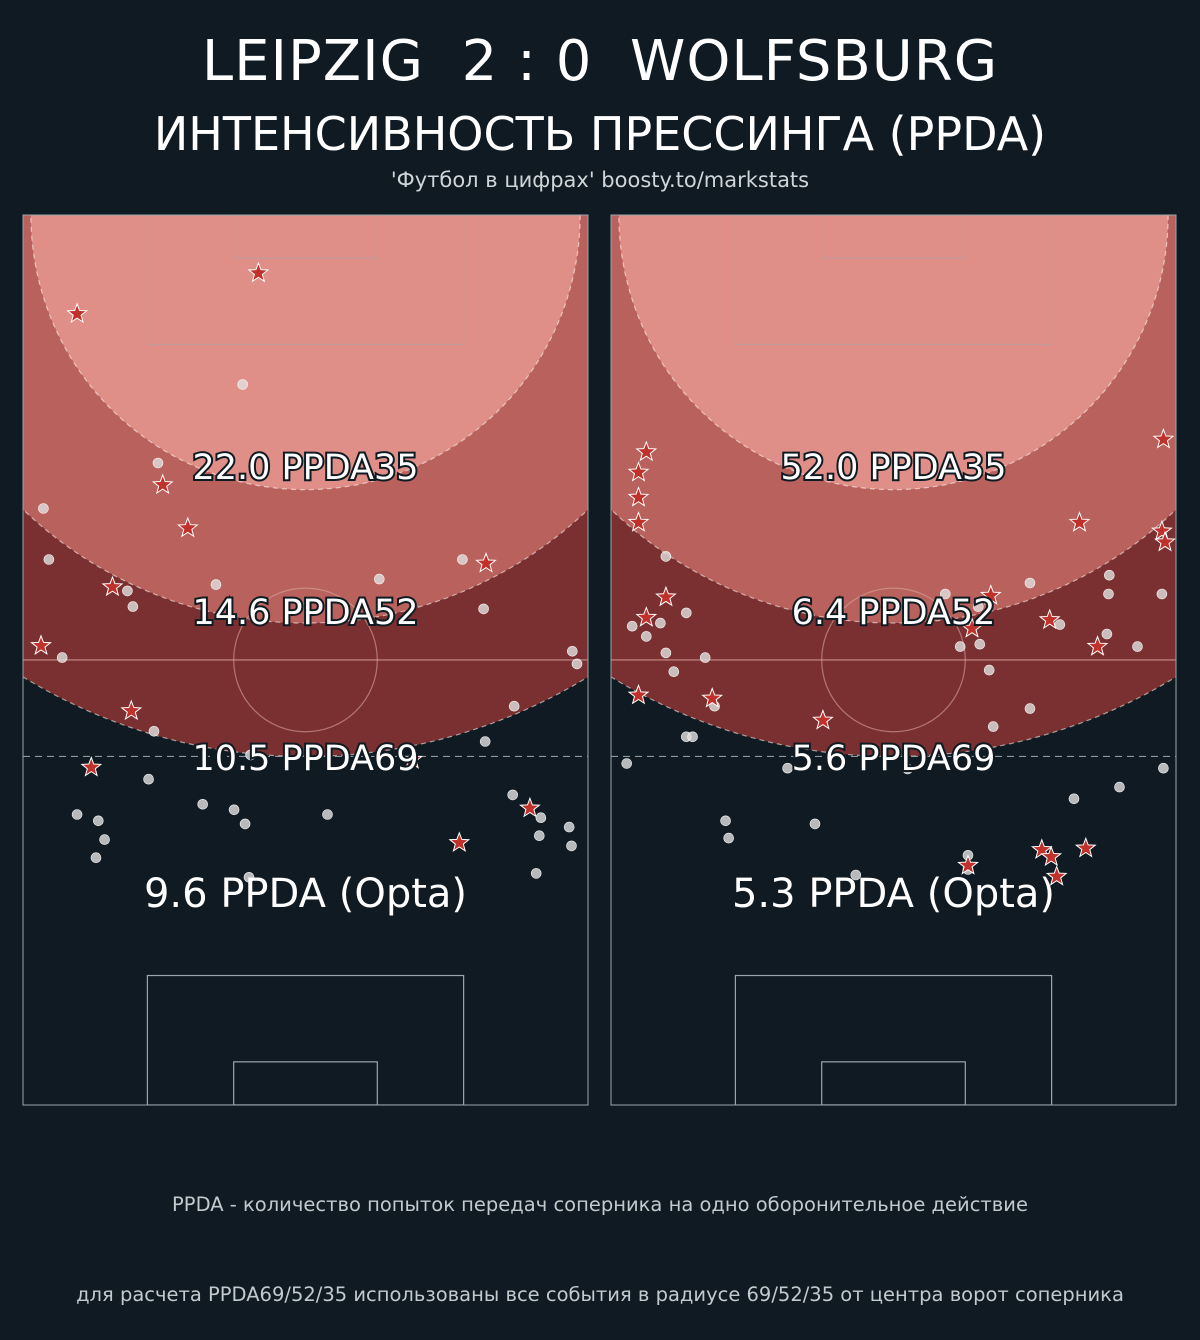 This screenshot has width=1200, height=1340. What do you see at coordinates (893, 894) in the screenshot?
I see `label-ppda-opta: 5.3 PPDA (Opta)` at bounding box center [893, 894].